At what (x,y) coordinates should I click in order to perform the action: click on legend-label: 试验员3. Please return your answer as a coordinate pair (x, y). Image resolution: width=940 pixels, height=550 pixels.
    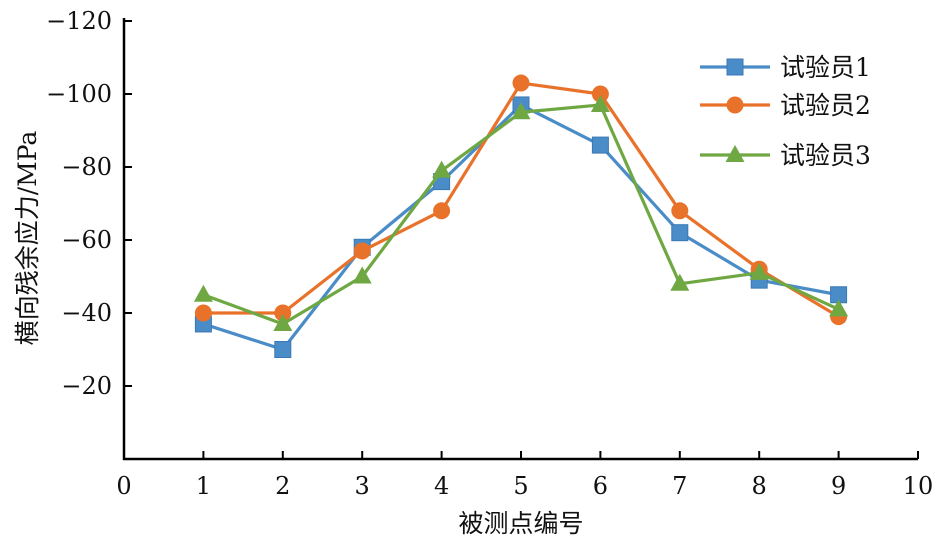
    Looking at the image, I should click on (825, 155).